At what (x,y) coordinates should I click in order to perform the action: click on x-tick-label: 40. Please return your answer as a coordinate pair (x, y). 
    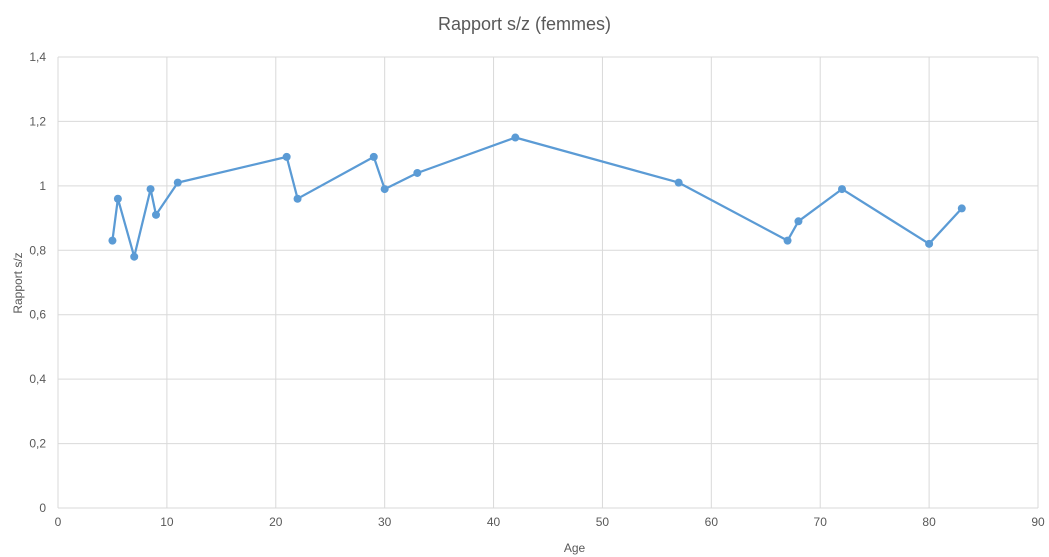
    Looking at the image, I should click on (494, 522).